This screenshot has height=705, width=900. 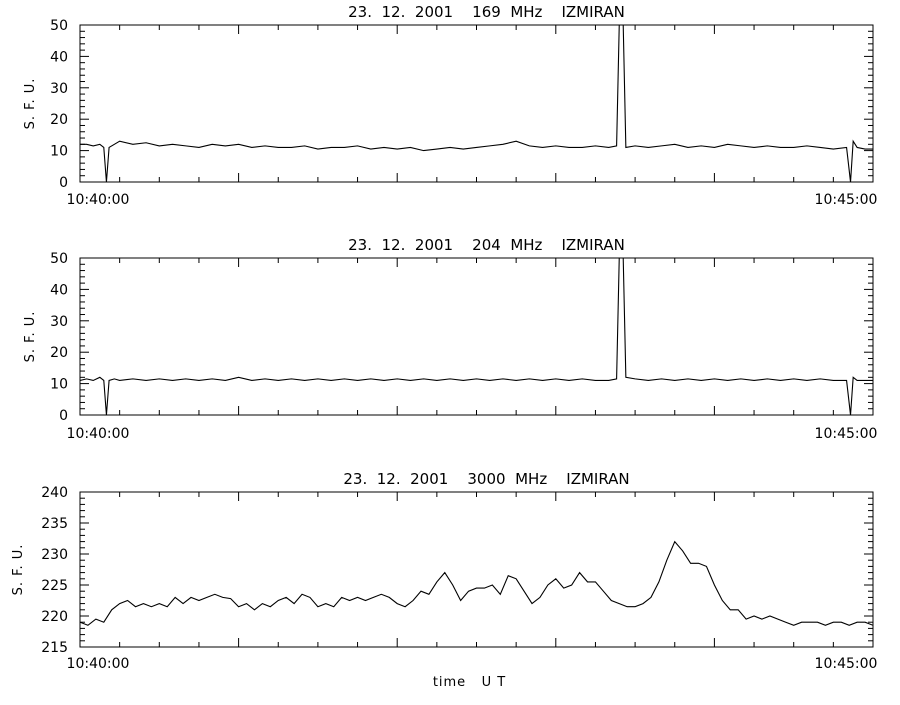 What do you see at coordinates (54, 524) in the screenshot?
I see `y-tick-label: 235` at bounding box center [54, 524].